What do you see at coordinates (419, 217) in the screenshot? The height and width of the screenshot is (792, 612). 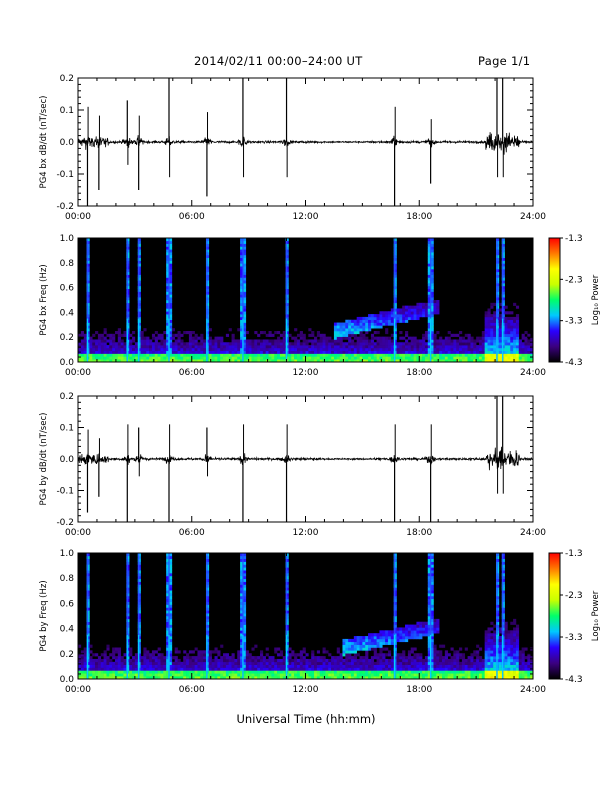 I see `x-tick-label: 18:00` at bounding box center [419, 217].